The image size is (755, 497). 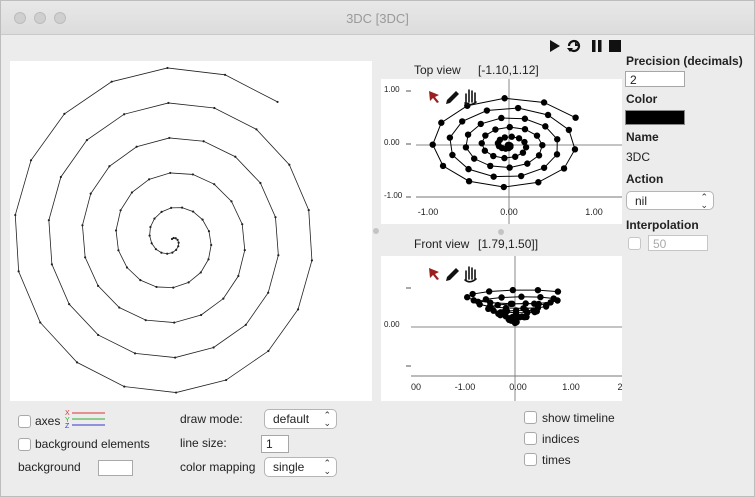 I want to click on interpolation-checkbox, so click(x=634, y=243).